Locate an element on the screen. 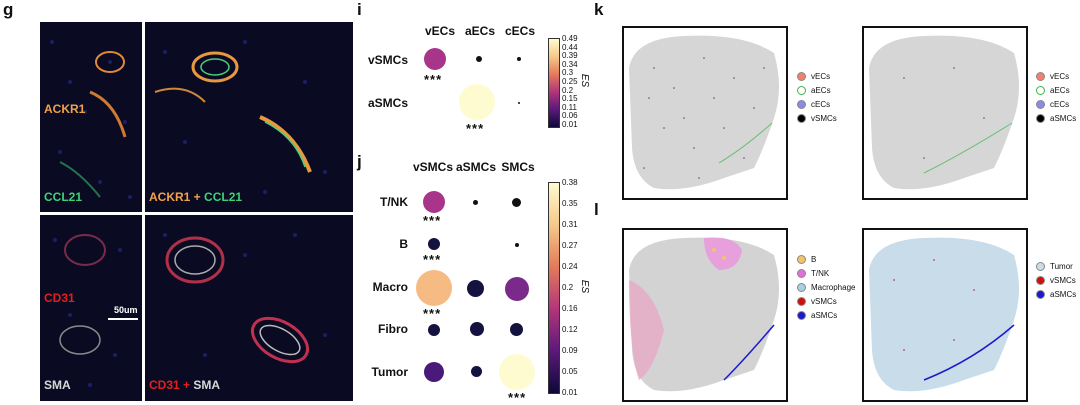 The image size is (1080, 405). spatial-map-k-left is located at coordinates (705, 113).